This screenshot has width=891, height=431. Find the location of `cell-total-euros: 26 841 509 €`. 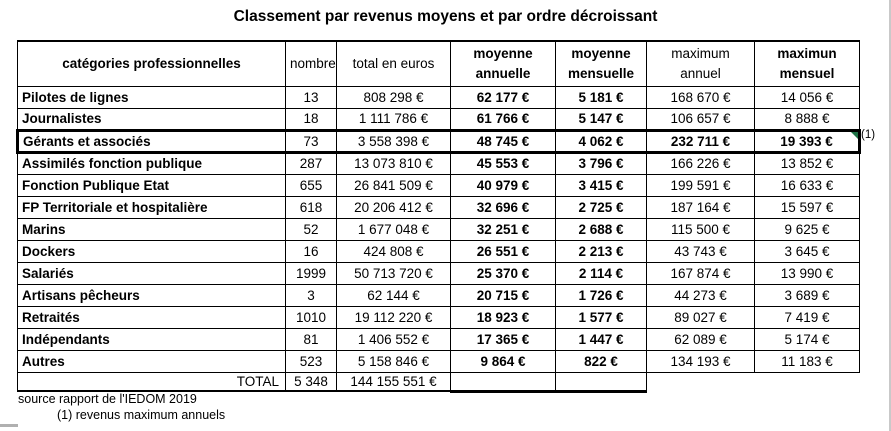

cell-total-euros: 26 841 509 € is located at coordinates (393, 185).